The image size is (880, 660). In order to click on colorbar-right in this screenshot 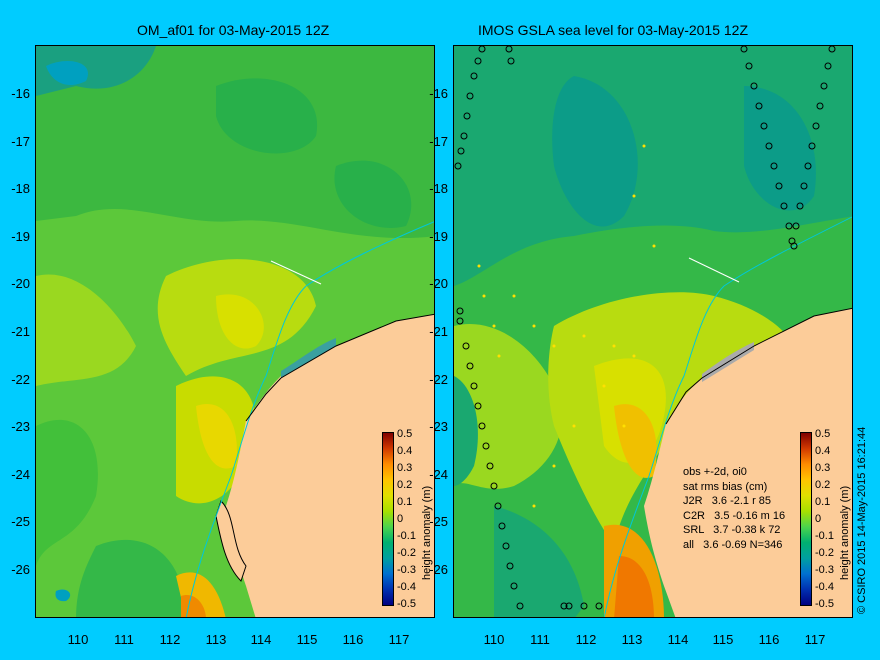, I will do `click(806, 519)`.